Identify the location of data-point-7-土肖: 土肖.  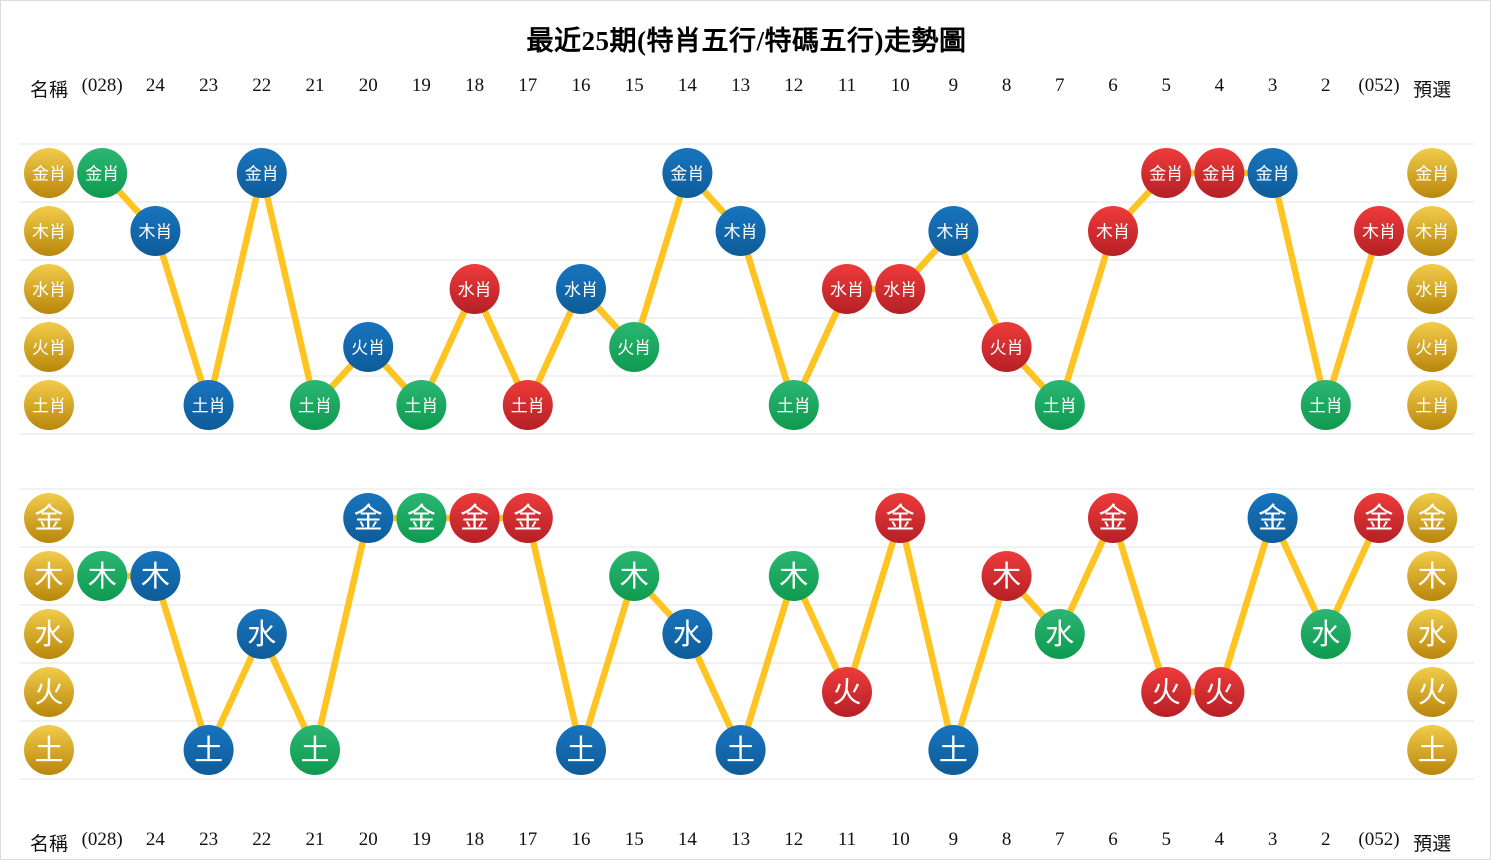
(1059, 405).